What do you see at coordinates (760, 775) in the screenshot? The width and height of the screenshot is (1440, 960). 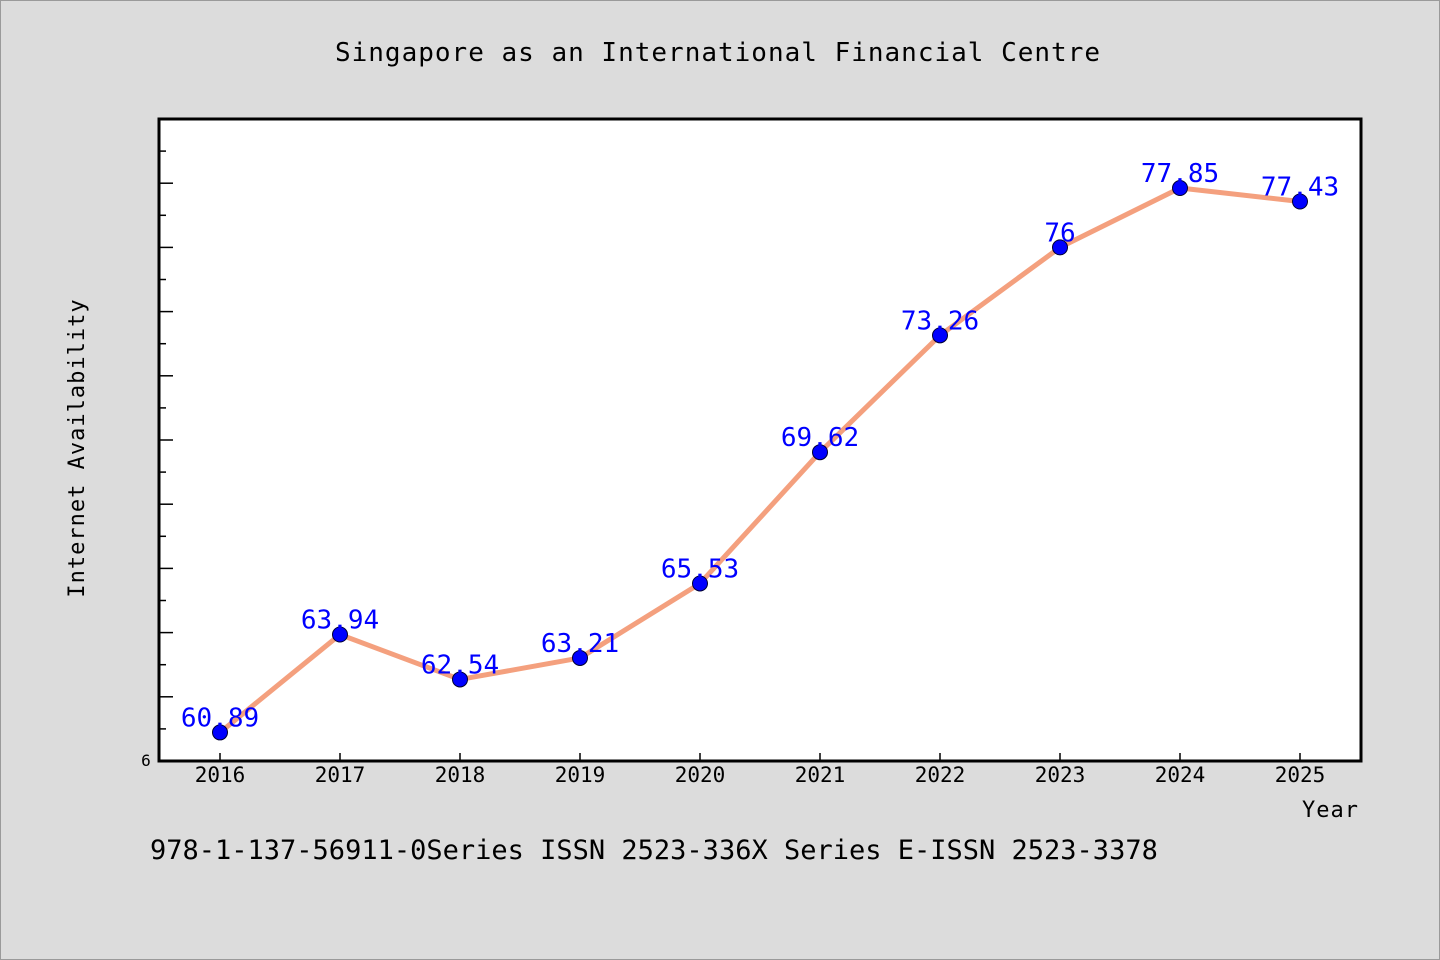 I see `x-axis-tick-labels: 2016 2017 2018 2019 2020 2021 2022 2023 2024 2025` at bounding box center [760, 775].